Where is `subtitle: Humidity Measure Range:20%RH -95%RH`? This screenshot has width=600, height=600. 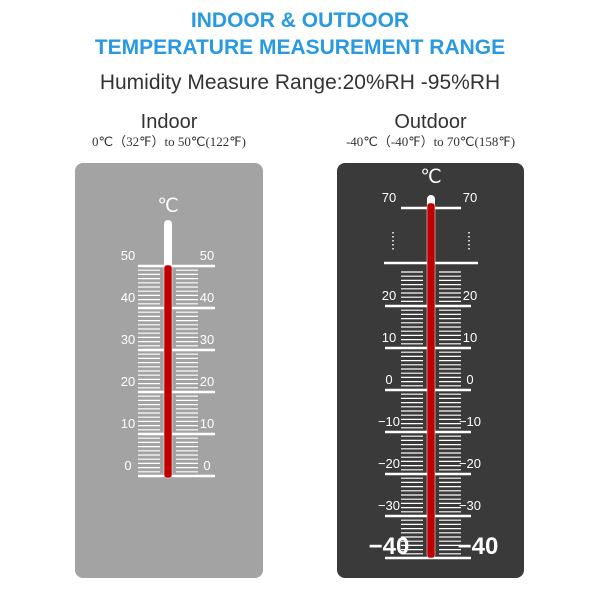
subtitle: Humidity Measure Range:20%RH -95%RH is located at coordinates (300, 82).